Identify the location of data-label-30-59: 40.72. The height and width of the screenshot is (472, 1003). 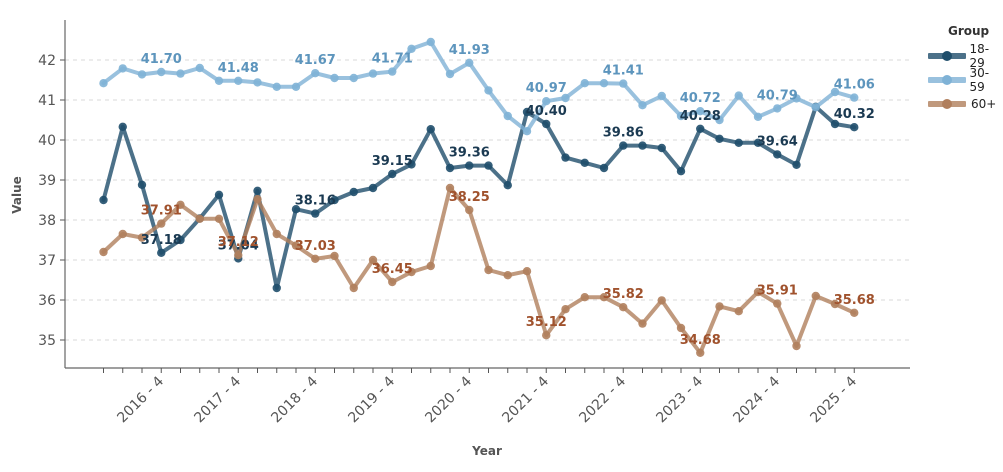
(700, 98).